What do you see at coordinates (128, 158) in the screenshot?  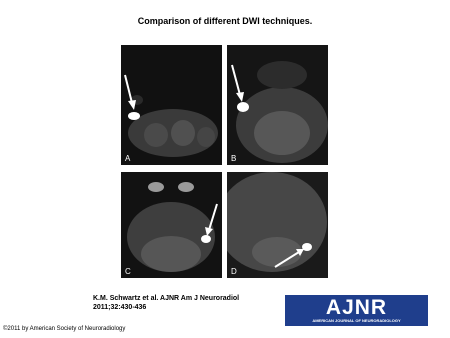 I see `panel-label: A` at bounding box center [128, 158].